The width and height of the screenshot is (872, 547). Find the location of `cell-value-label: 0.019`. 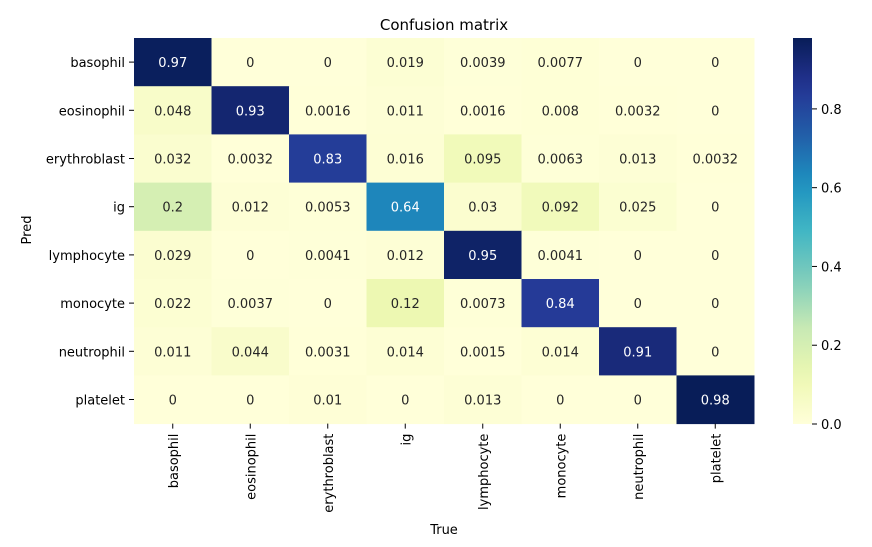

cell-value-label: 0.019 is located at coordinates (405, 63).